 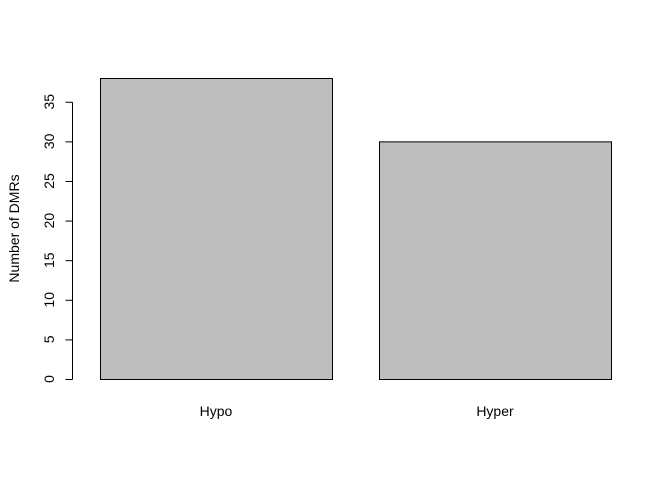 What do you see at coordinates (49, 379) in the screenshot?
I see `y-tick-label-0: 0` at bounding box center [49, 379].